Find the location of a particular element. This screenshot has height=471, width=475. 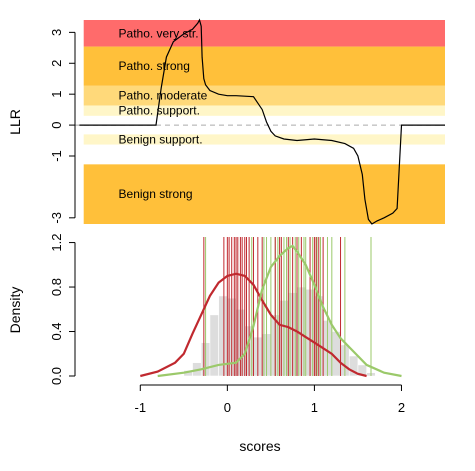

llr-band-label-2: Patho. moderate is located at coordinates (163, 96).